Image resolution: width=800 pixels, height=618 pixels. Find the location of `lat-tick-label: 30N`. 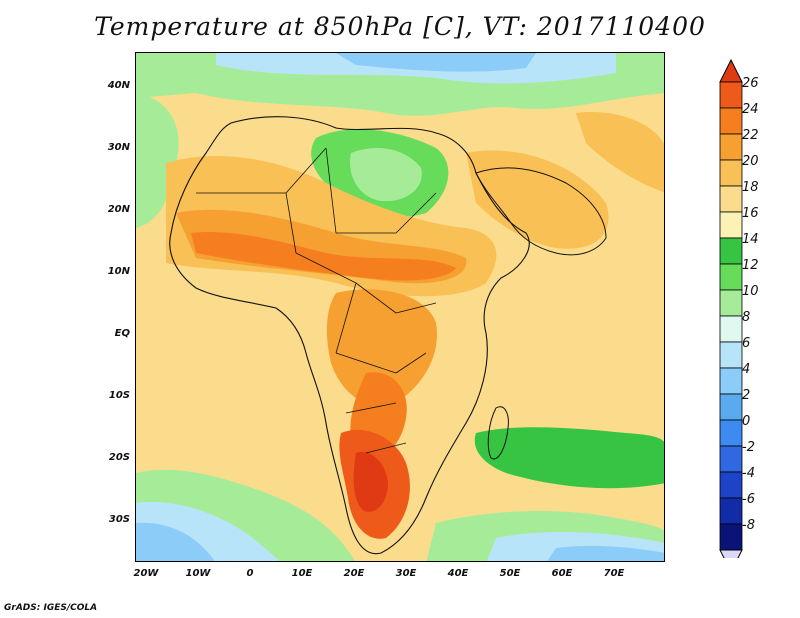

lat-tick-label: 30N is located at coordinates (118, 147).